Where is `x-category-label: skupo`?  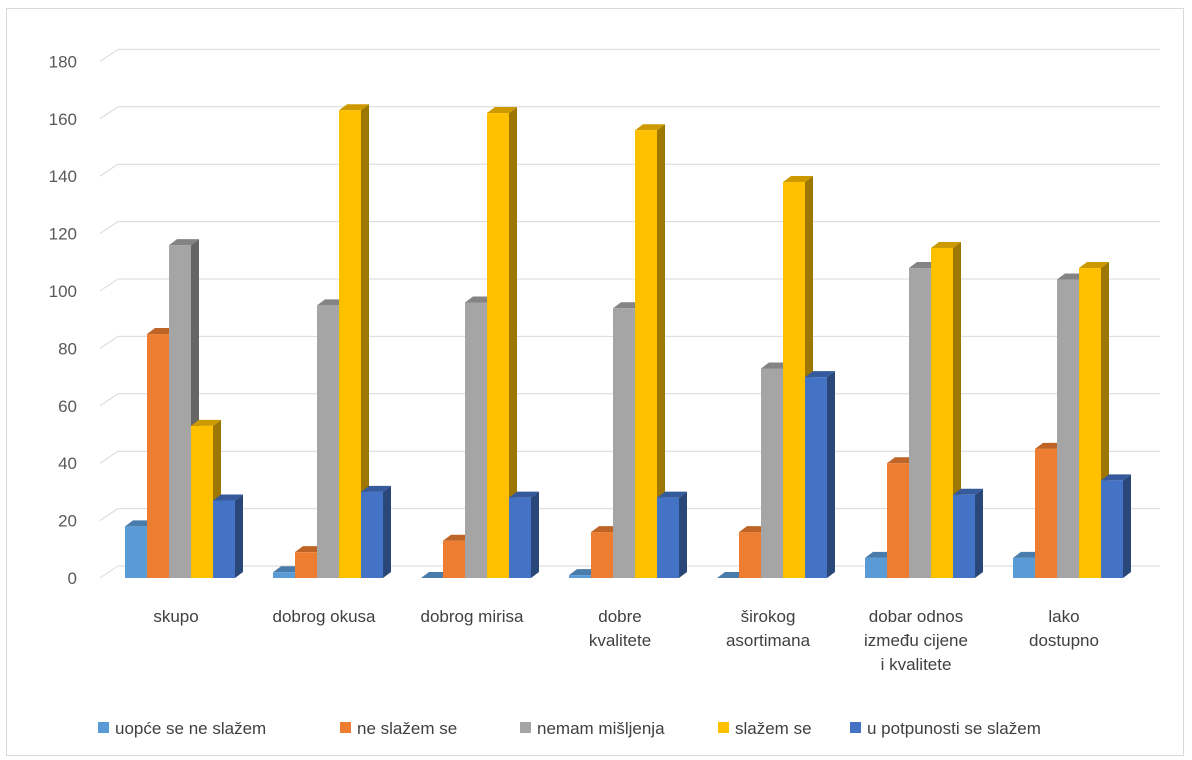 x-category-label: skupo is located at coordinates (175, 616).